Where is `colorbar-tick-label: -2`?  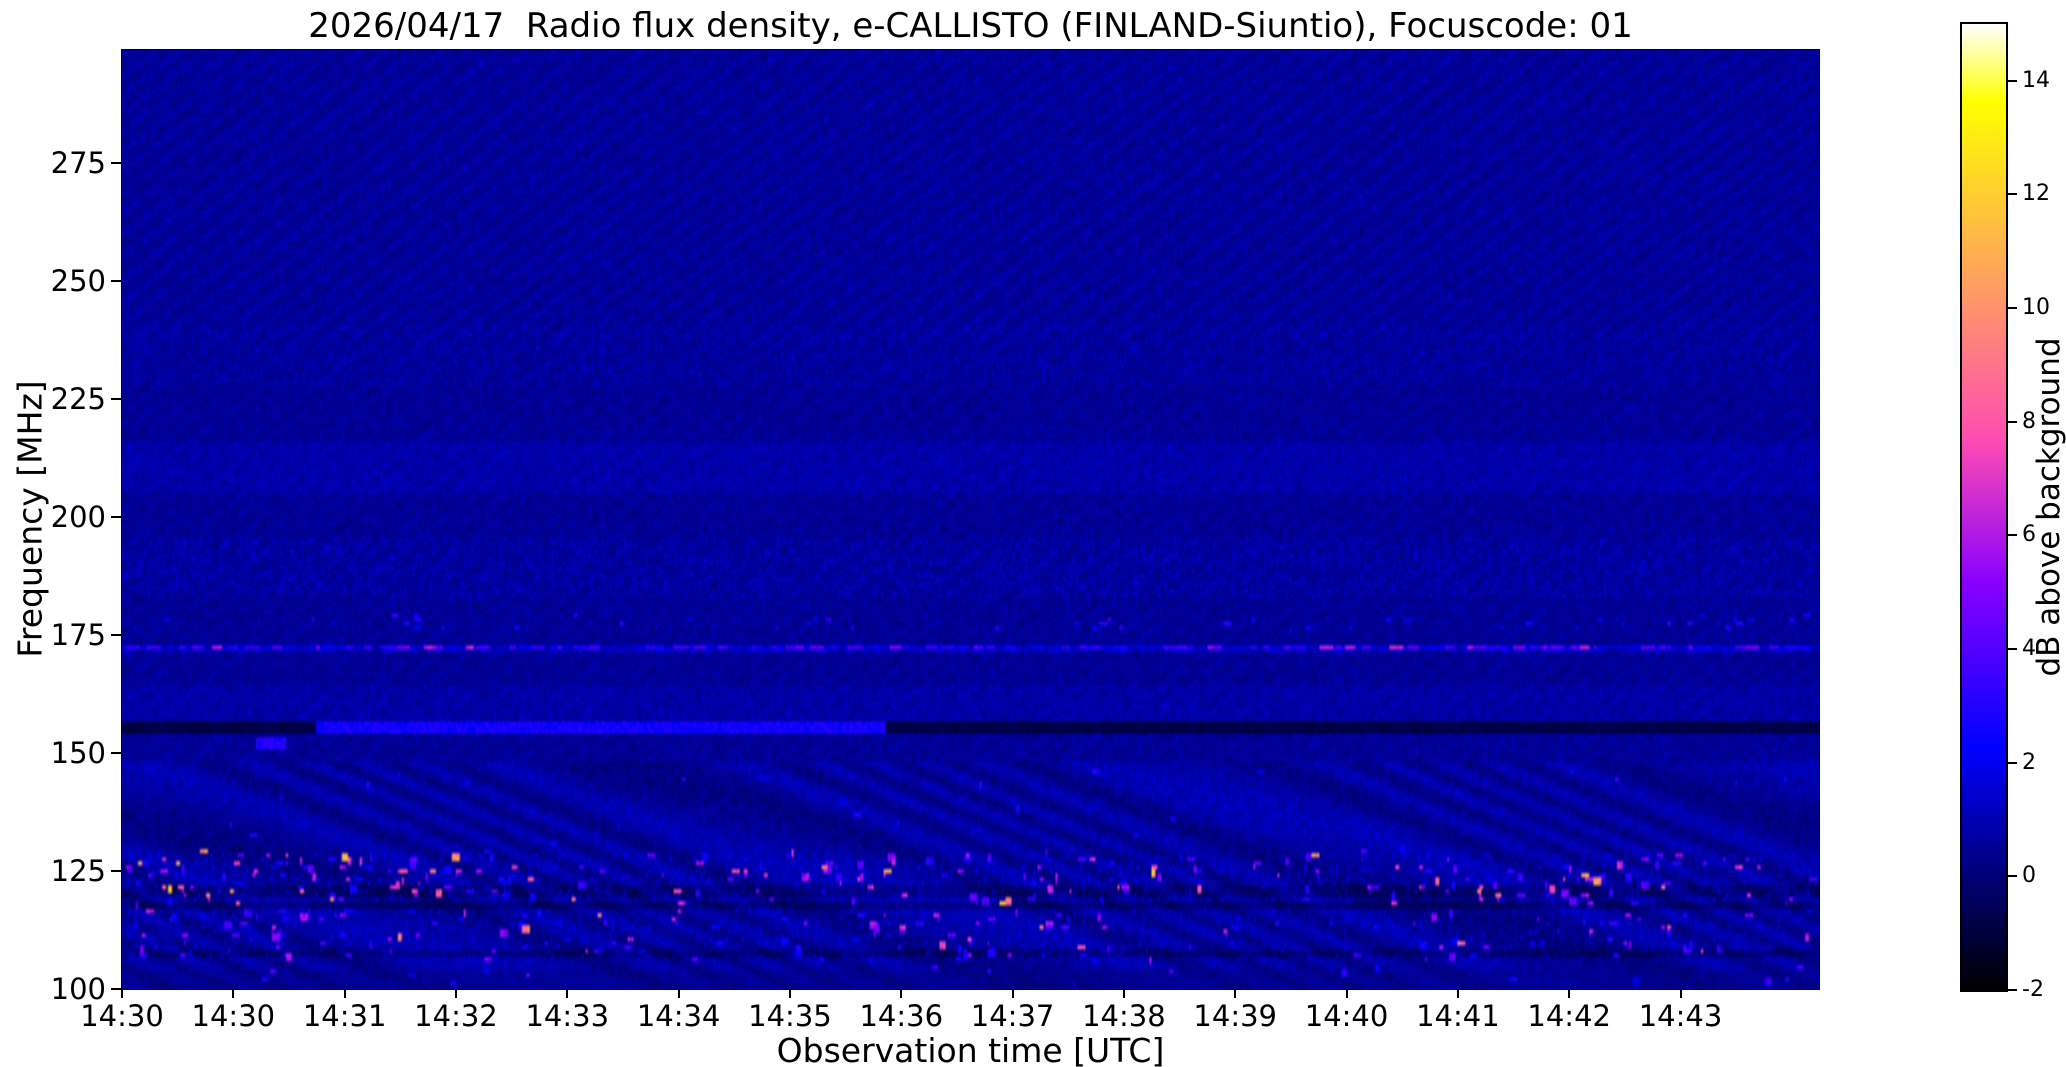
colorbar-tick-label: -2 is located at coordinates (2033, 989).